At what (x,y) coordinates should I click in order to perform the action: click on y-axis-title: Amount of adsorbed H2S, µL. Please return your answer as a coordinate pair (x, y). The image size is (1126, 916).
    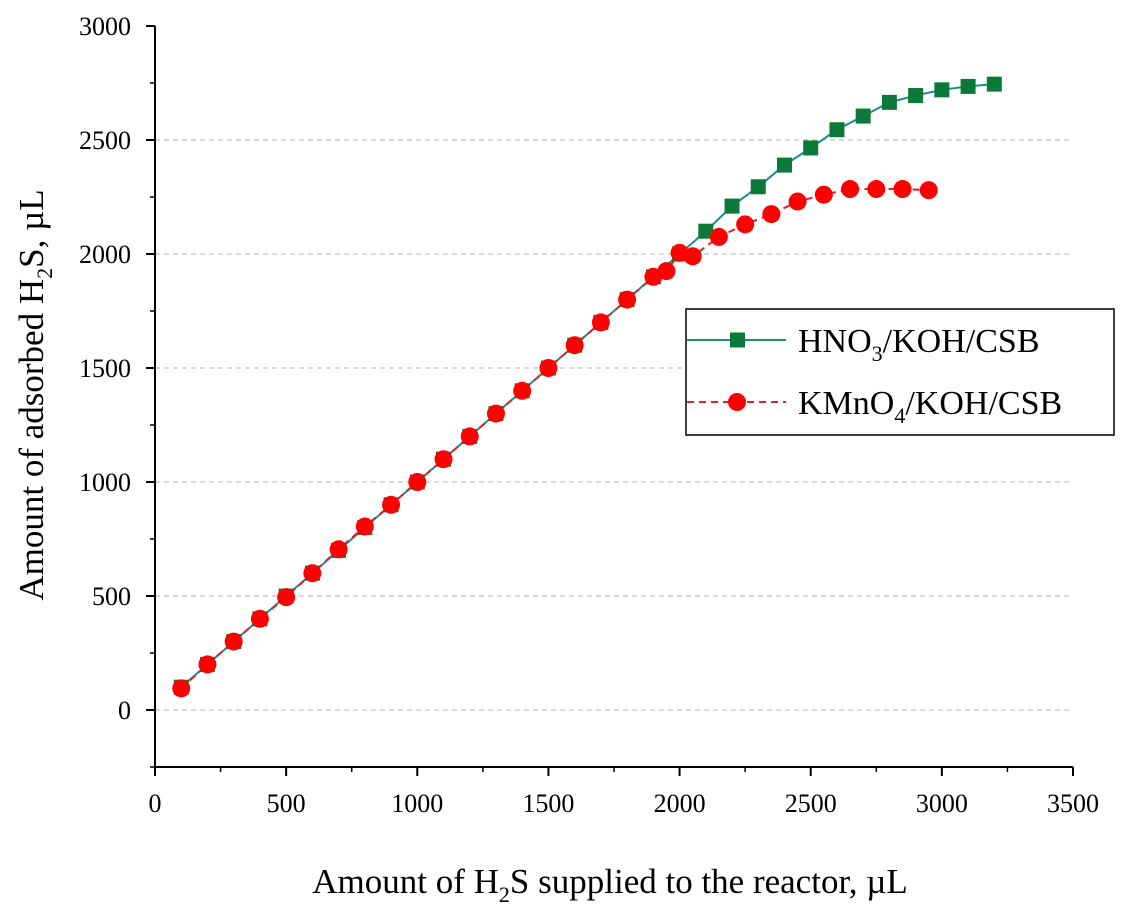
    Looking at the image, I should click on (34, 394).